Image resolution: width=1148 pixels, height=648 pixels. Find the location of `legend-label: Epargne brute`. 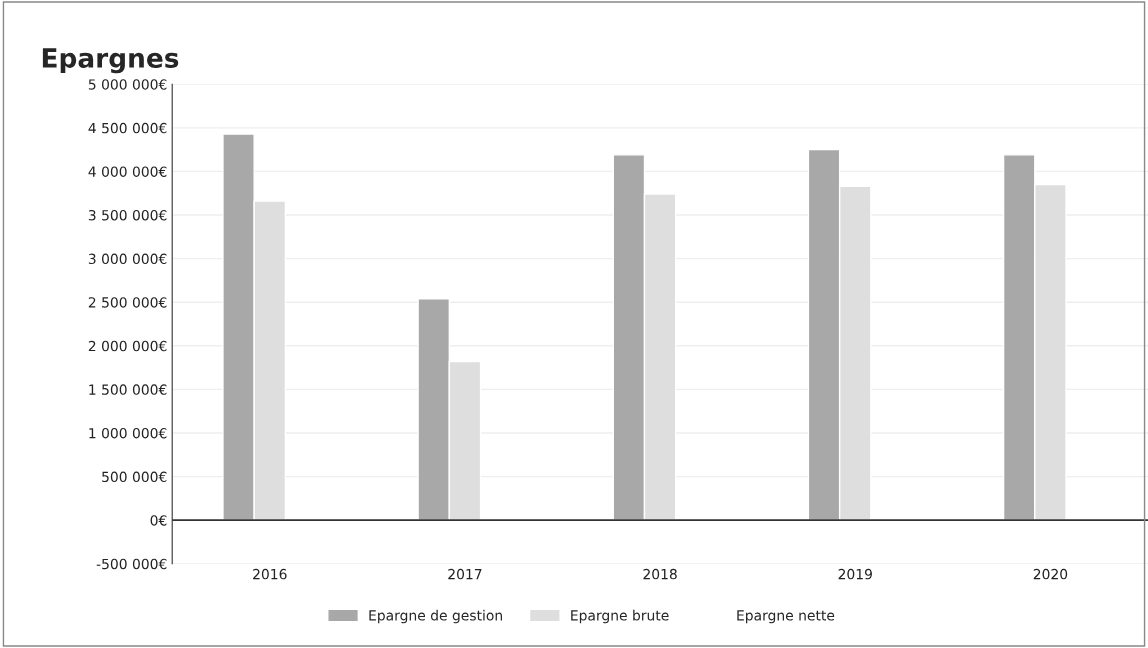

legend-label: Epargne brute is located at coordinates (620, 616).